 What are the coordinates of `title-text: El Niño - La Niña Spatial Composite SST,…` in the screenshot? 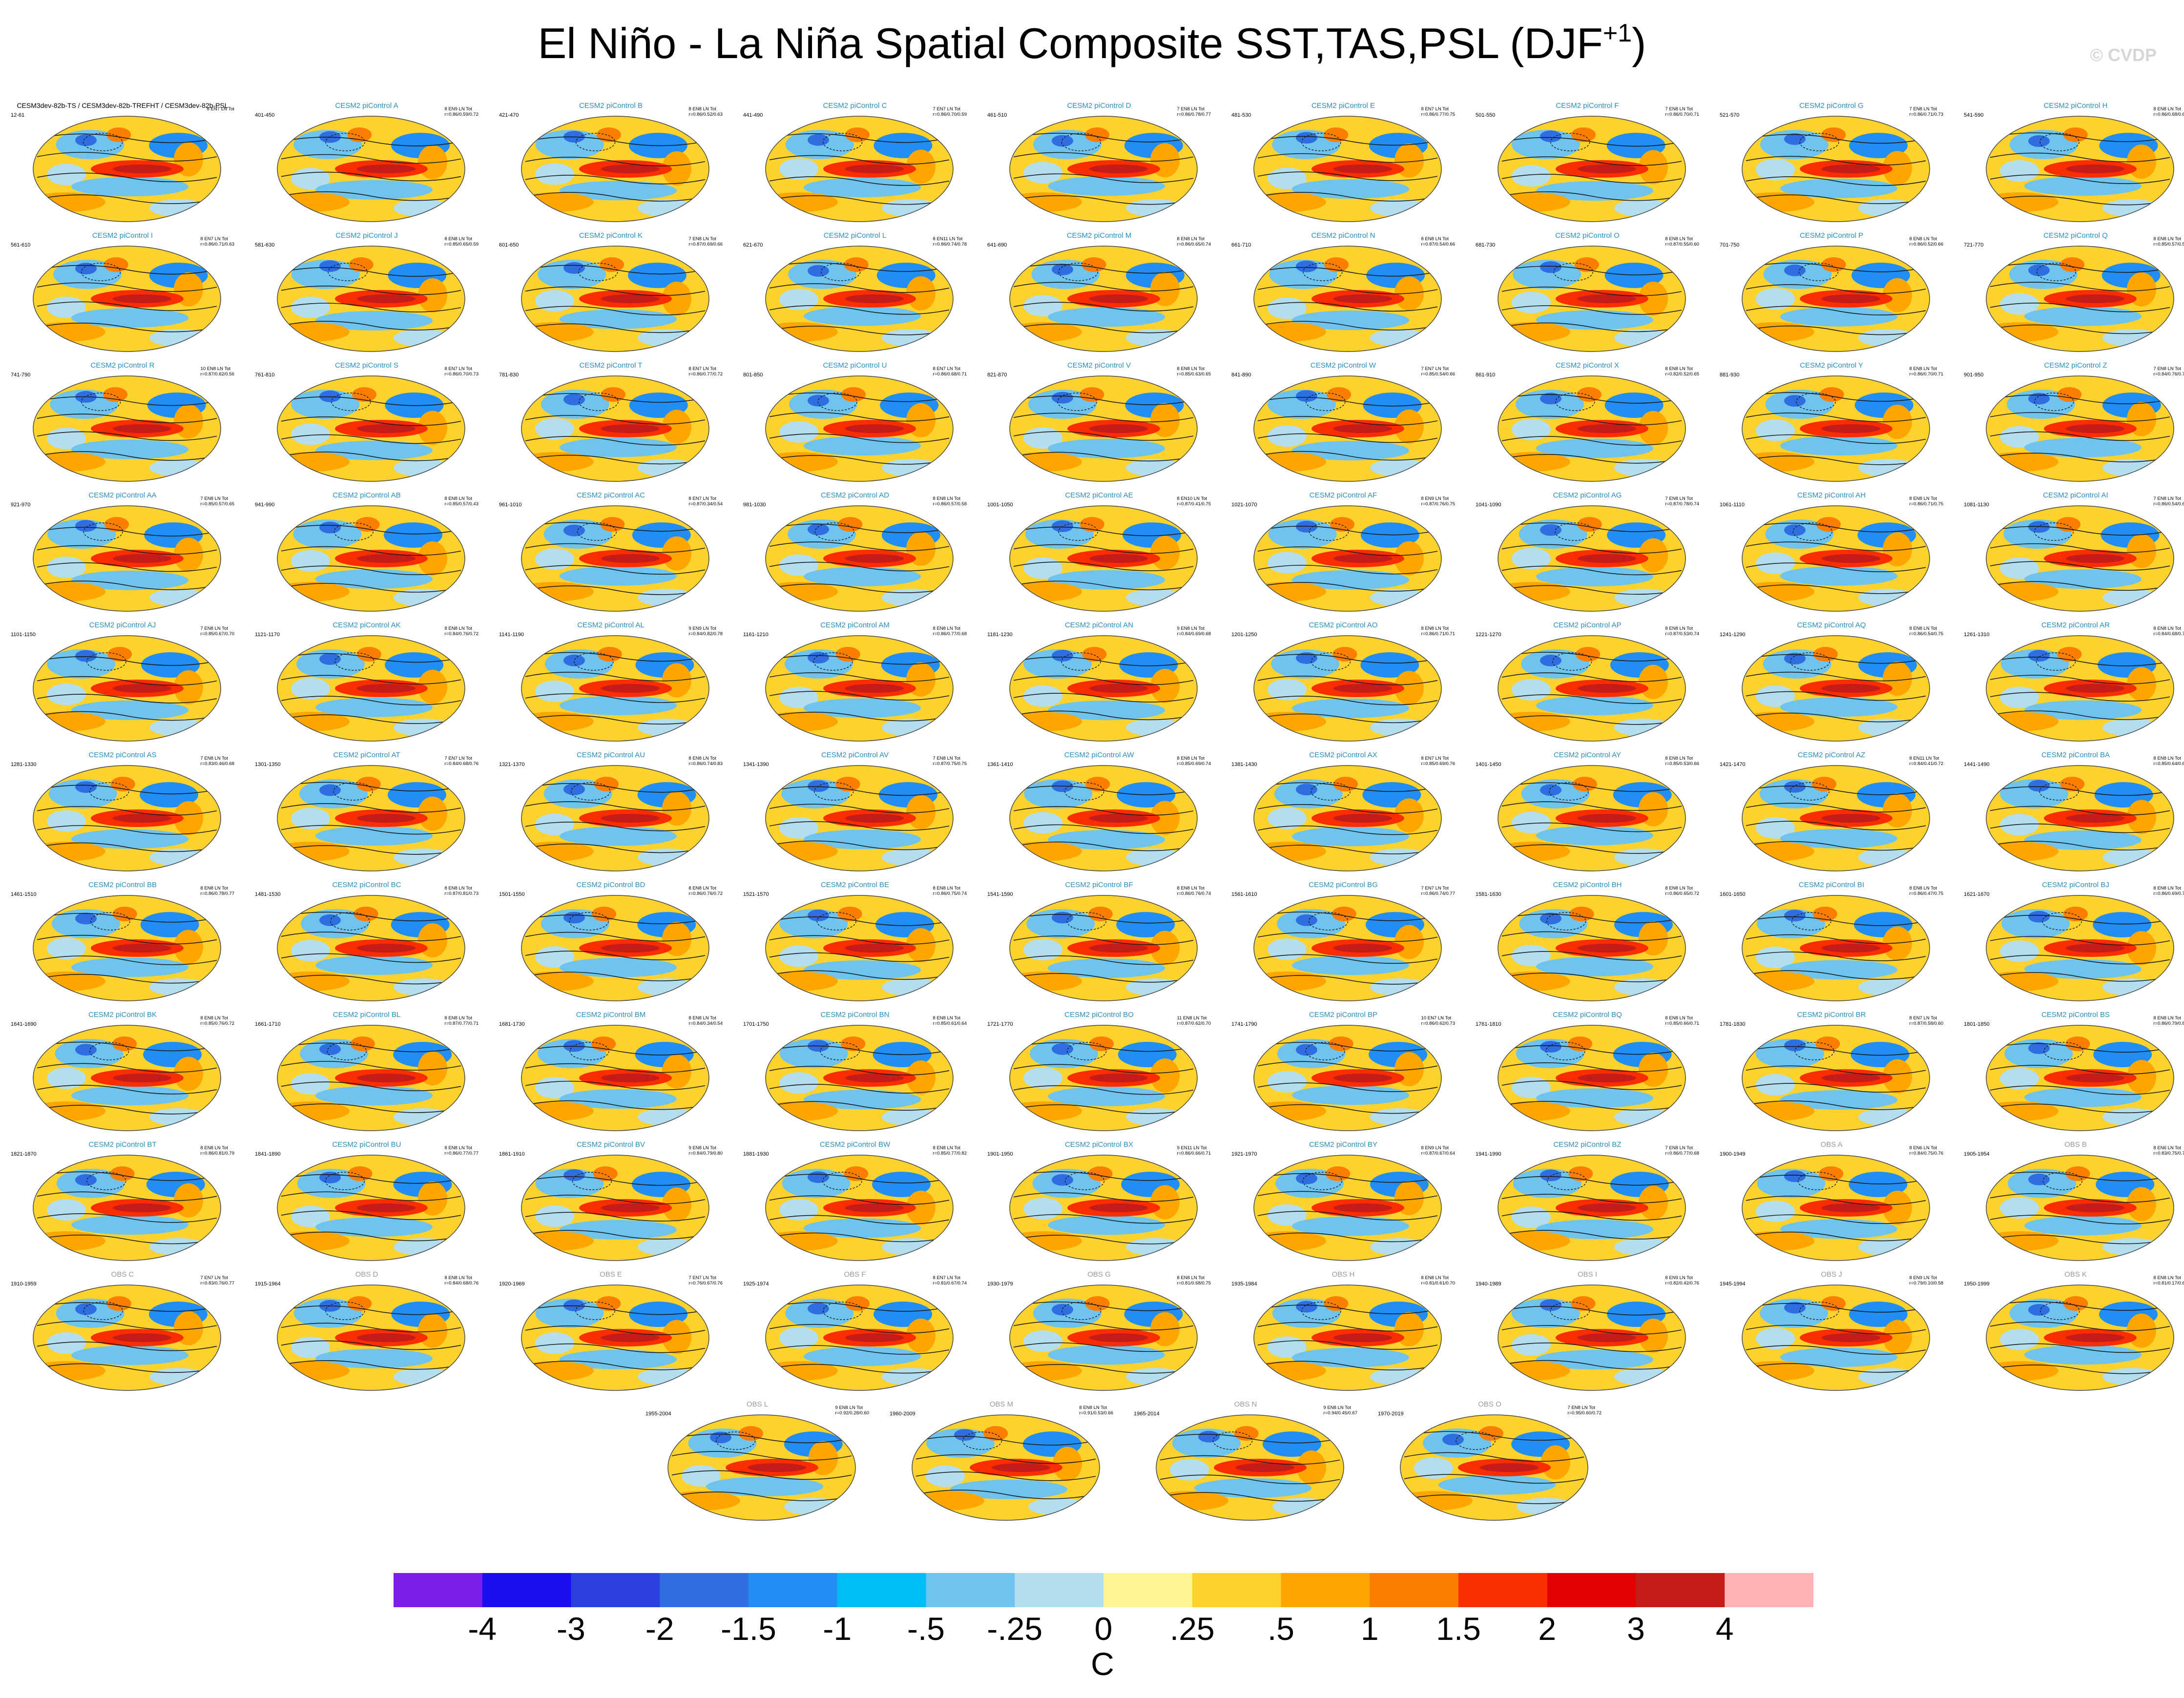 It's located at (1070, 43).